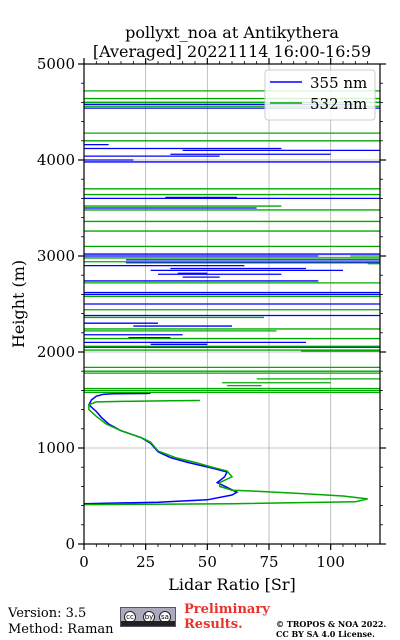 This screenshot has height=640, width=400. Describe the element at coordinates (213, 624) in the screenshot. I see `preliminary-line2: Results.` at that location.